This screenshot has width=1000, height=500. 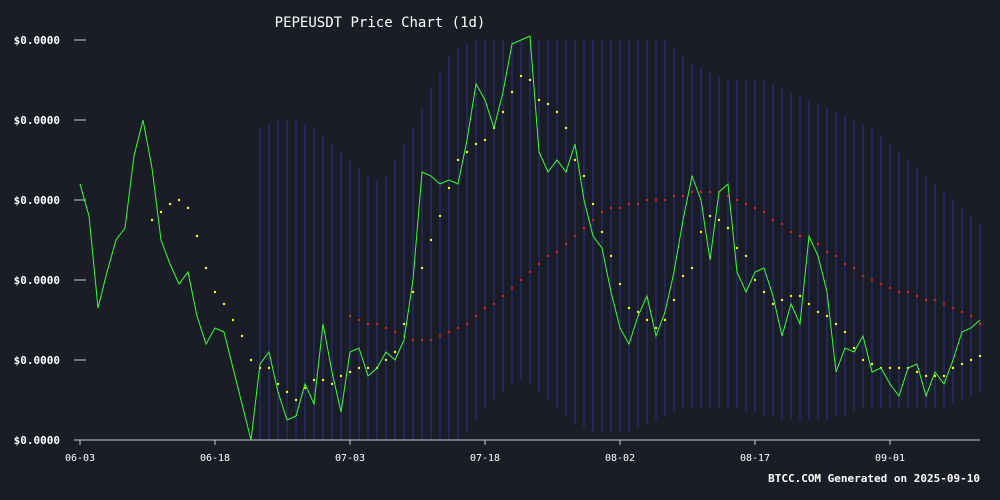 What do you see at coordinates (485, 458) in the screenshot?
I see `x-tick-label: 07-18` at bounding box center [485, 458].